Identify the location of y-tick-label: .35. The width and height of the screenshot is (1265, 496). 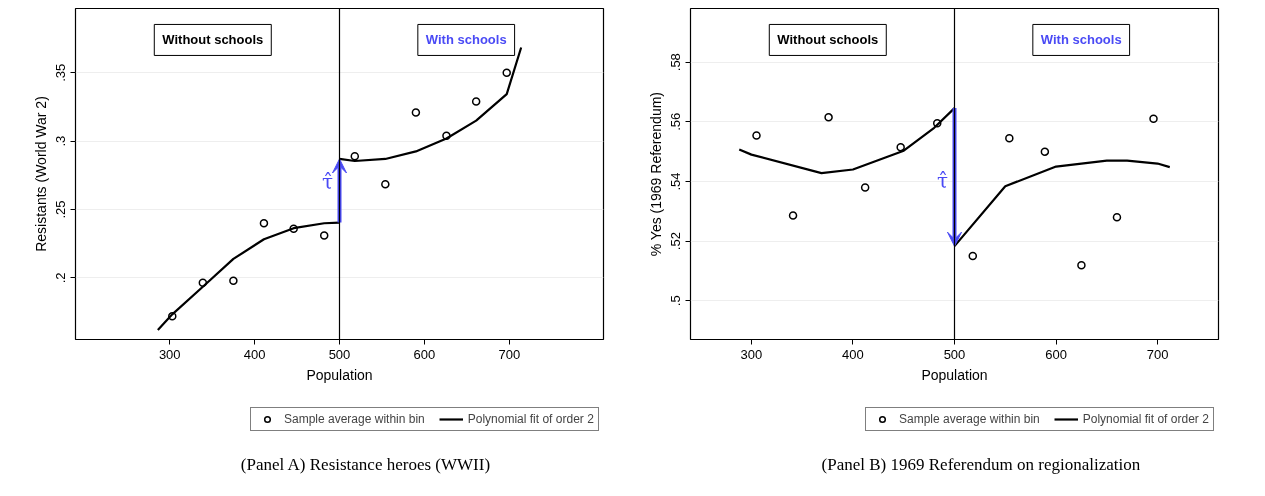
(61, 72).